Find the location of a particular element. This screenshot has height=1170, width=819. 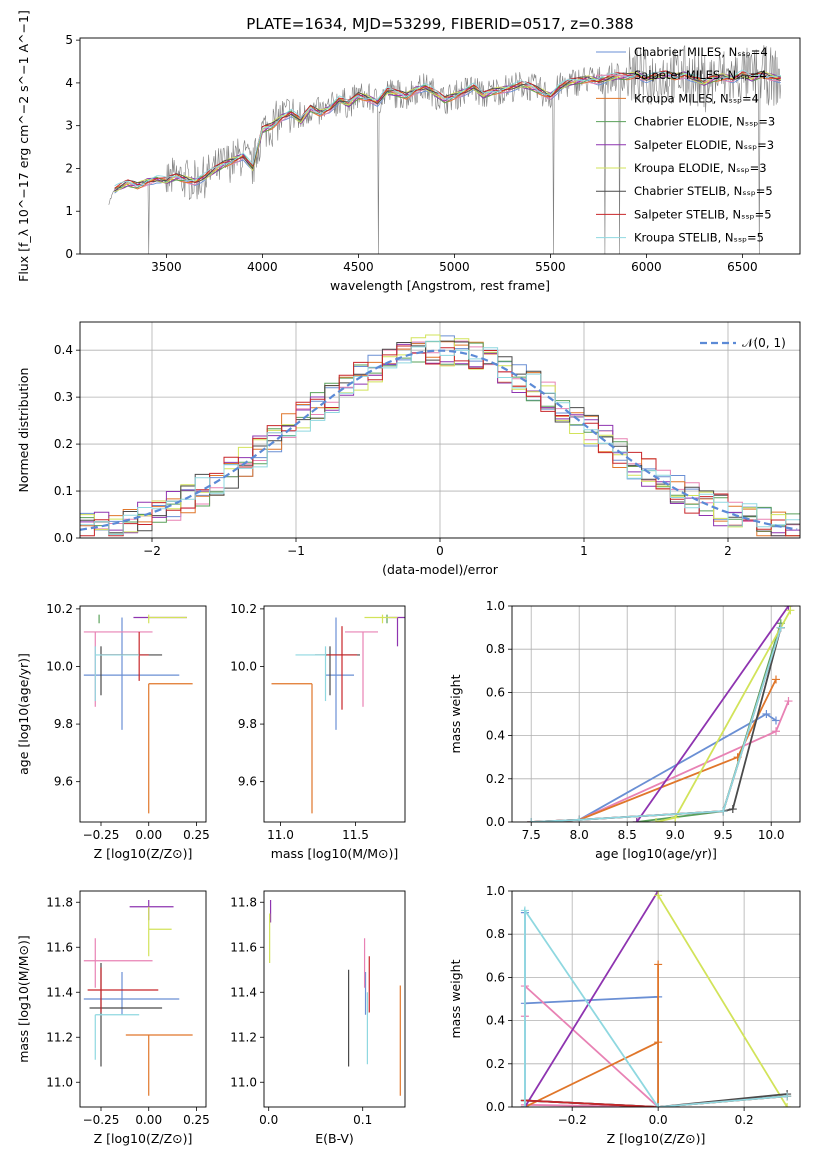

x-tick-label: 7.5 is located at coordinates (531, 835).